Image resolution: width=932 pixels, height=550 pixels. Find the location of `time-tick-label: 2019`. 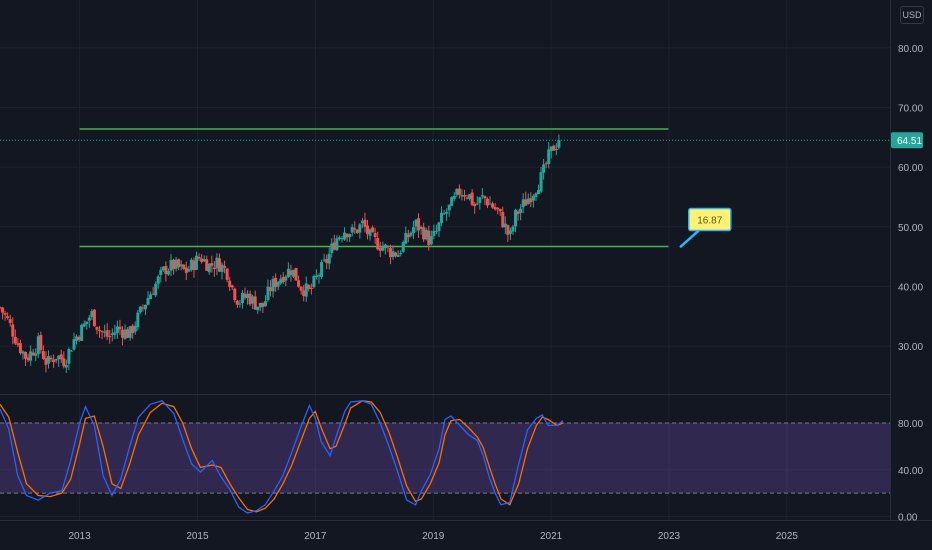

time-tick-label: 2019 is located at coordinates (433, 536).